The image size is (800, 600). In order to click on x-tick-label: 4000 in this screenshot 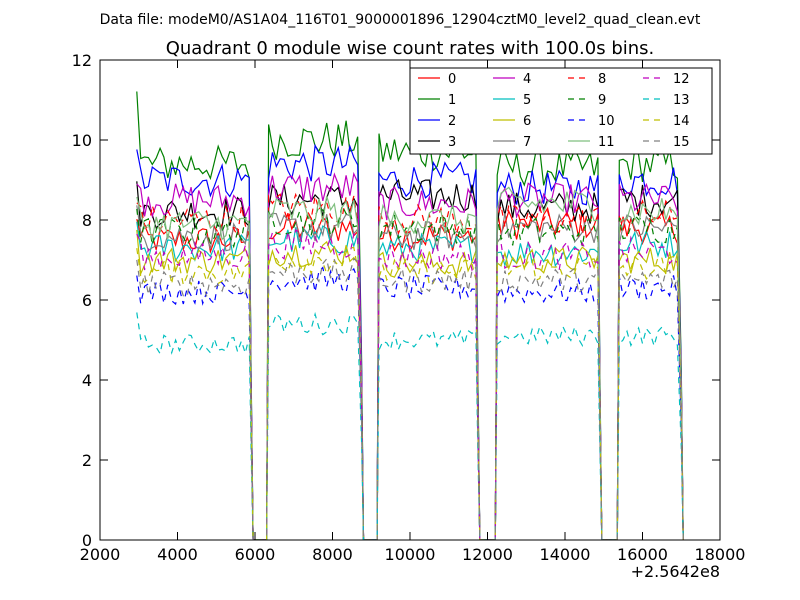, I will do `click(177, 554)`.